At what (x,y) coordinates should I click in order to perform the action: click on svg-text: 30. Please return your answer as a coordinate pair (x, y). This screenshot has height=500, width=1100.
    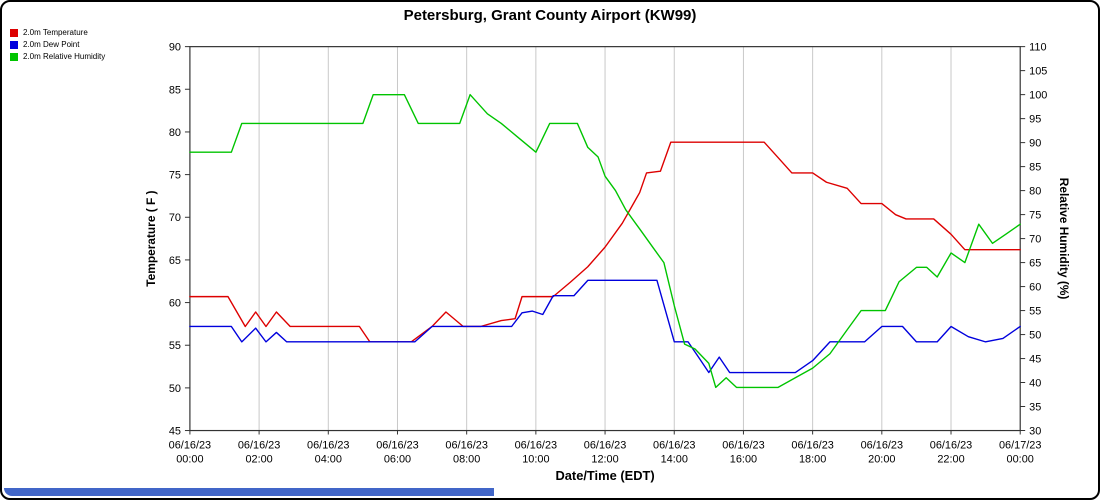
    Looking at the image, I should click on (1035, 432).